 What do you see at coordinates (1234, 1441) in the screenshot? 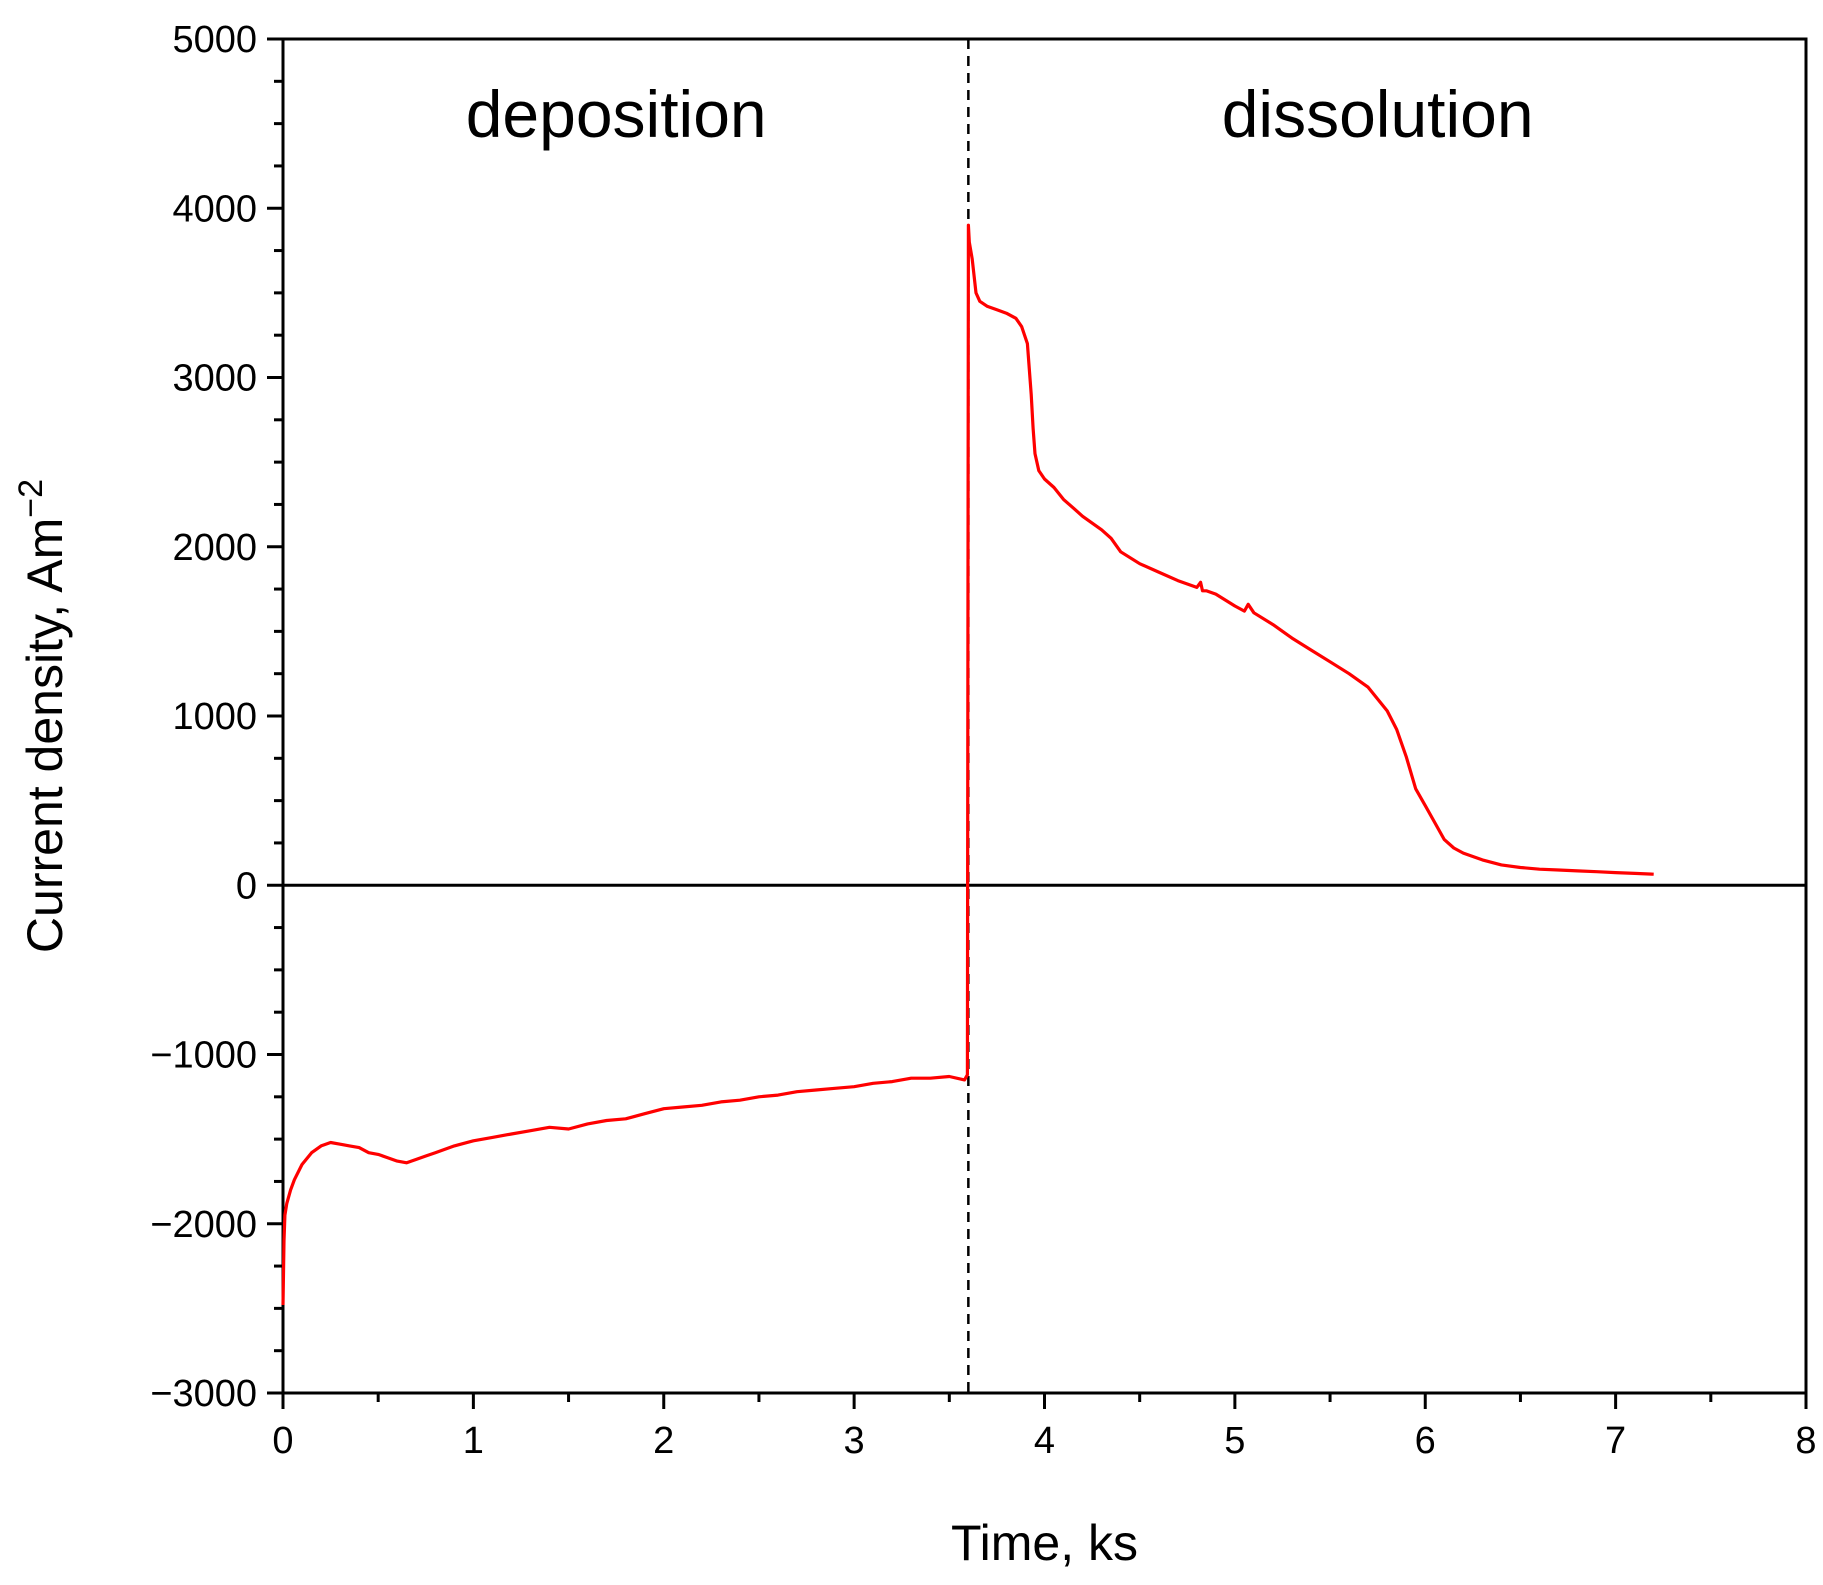
I see `x-tick-label: 5` at bounding box center [1234, 1441].